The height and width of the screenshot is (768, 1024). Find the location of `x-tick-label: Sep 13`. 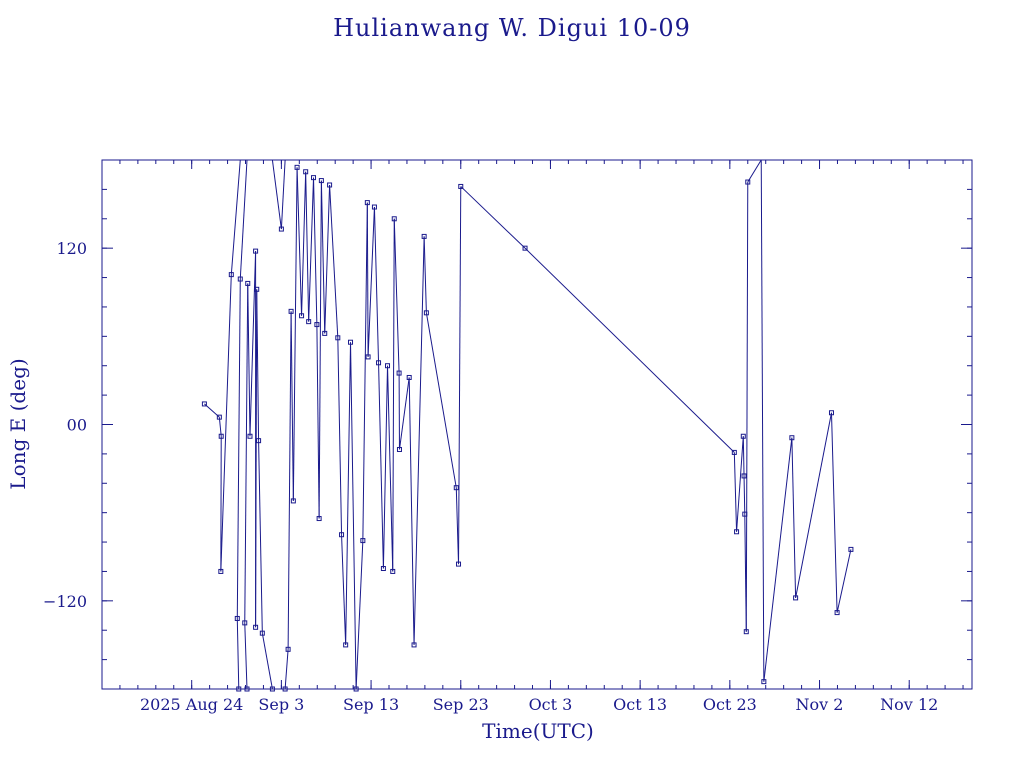

x-tick-label: Sep 13 is located at coordinates (371, 704).